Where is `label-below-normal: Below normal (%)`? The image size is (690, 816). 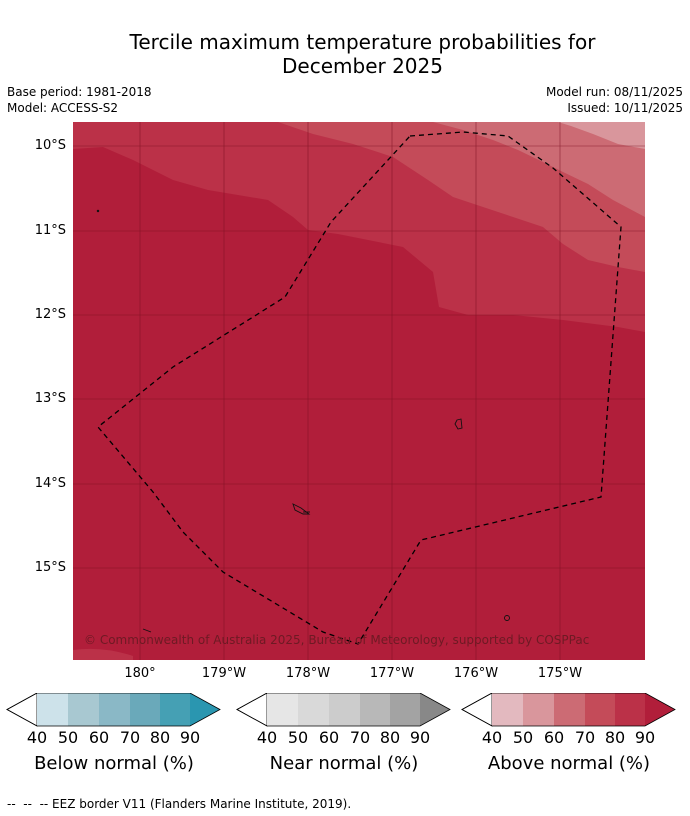 label-below-normal: Below normal (%) is located at coordinates (114, 763).